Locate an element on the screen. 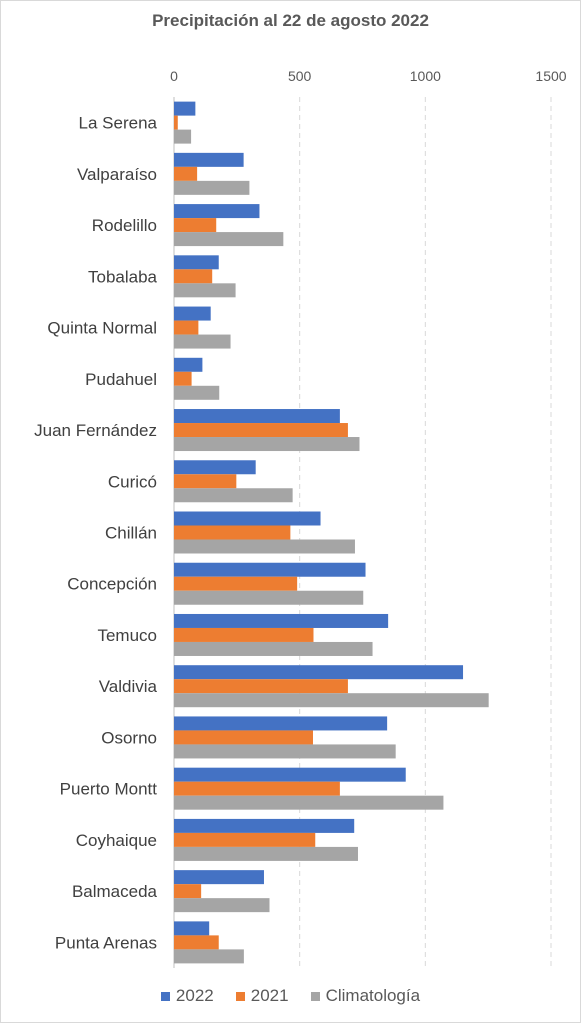 The height and width of the screenshot is (1023, 581). x-tick-label: 500 is located at coordinates (300, 76).